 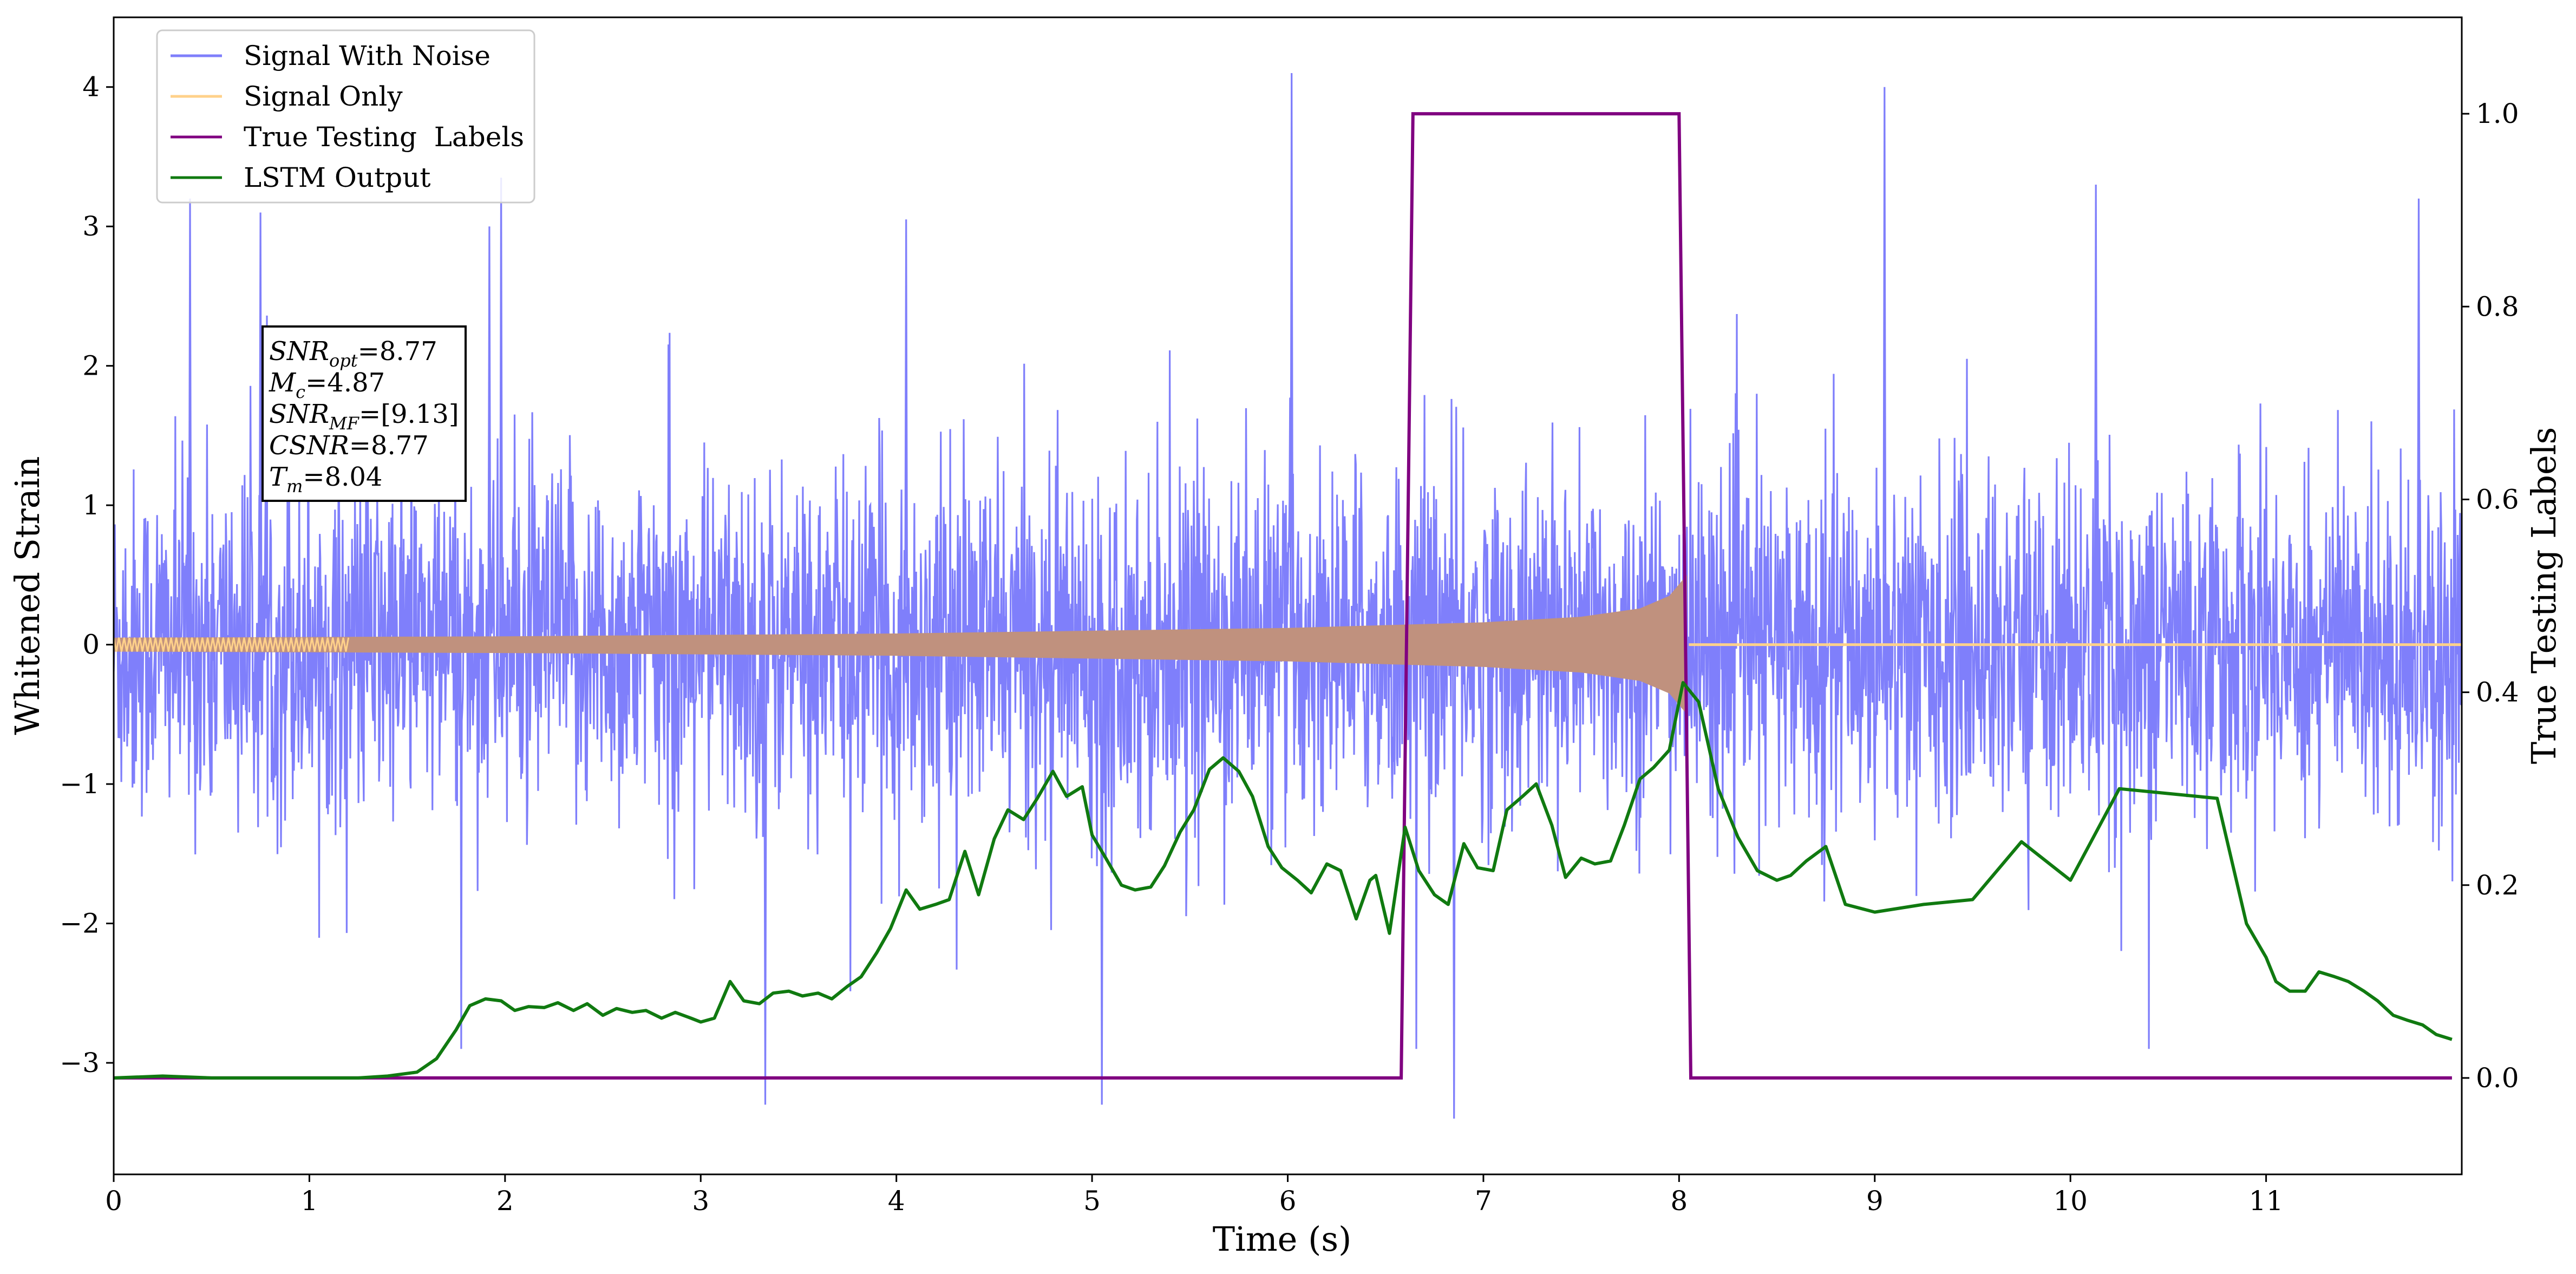 I want to click on signal-only-band, so click(x=900, y=644).